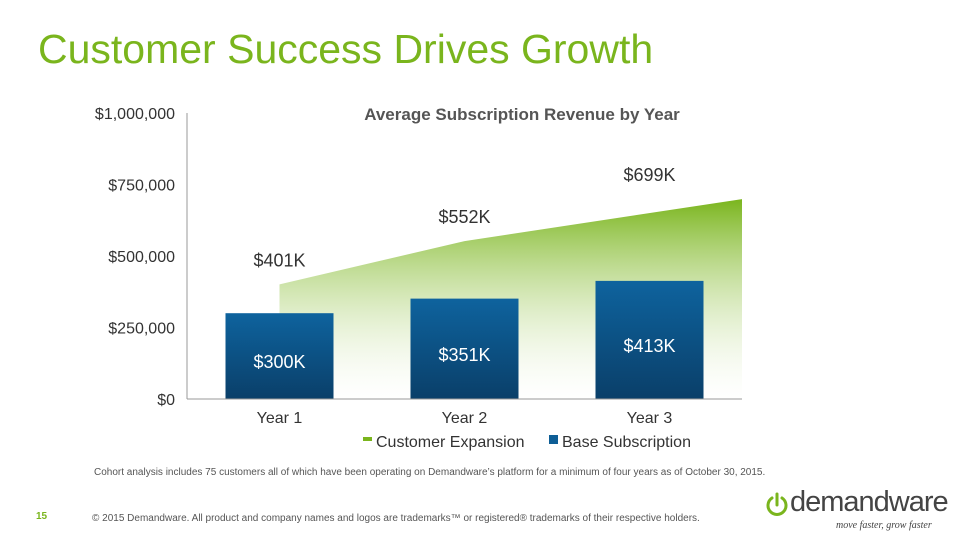 This screenshot has height=540, width=960. Describe the element at coordinates (450, 442) in the screenshot. I see `legend-label: Customer Expansion` at that location.